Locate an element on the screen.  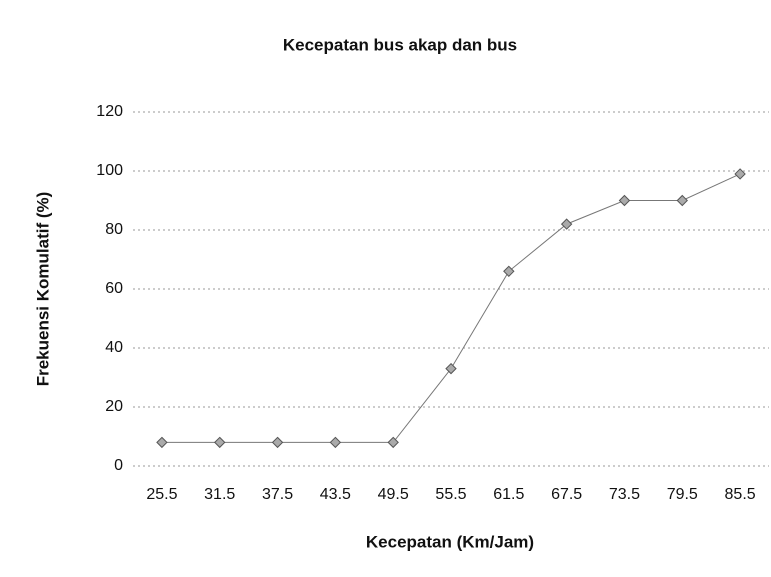
y-tick-label: 40 is located at coordinates (114, 347).